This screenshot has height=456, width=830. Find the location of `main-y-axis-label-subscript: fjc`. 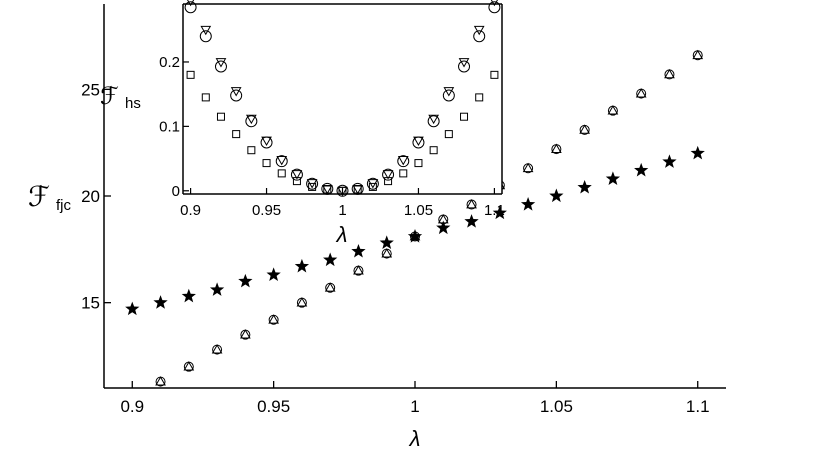

main-y-axis-label-subscript: fjc is located at coordinates (64, 205).